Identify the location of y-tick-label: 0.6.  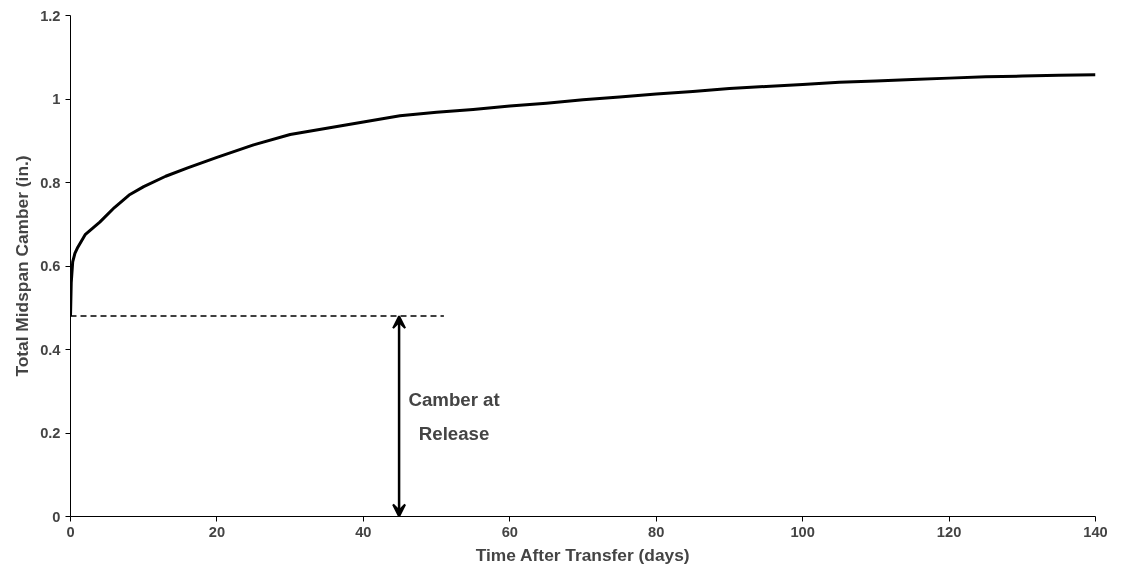
(50, 266).